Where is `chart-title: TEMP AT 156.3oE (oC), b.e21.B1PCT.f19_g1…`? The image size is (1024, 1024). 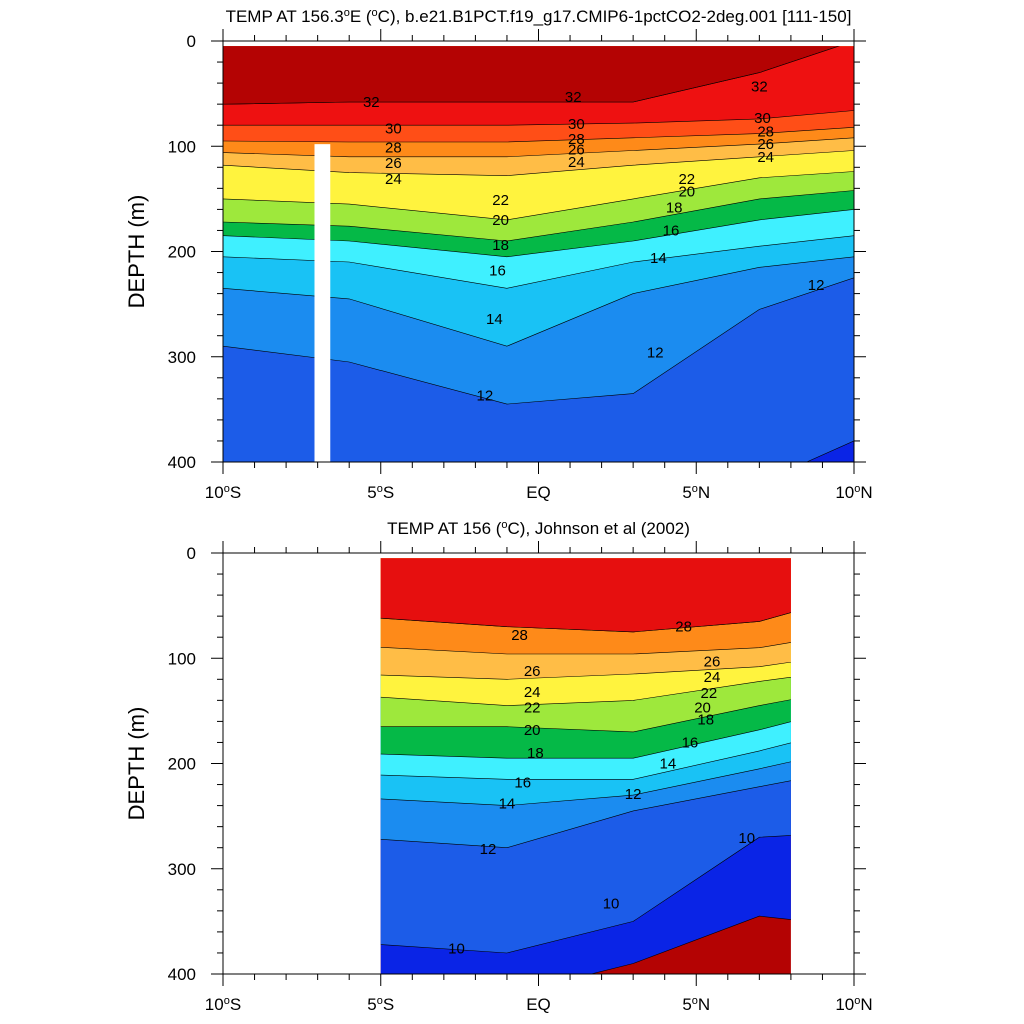
chart-title: TEMP AT 156.3oE (oC), b.e21.B1PCT.f19_g1… is located at coordinates (539, 16).